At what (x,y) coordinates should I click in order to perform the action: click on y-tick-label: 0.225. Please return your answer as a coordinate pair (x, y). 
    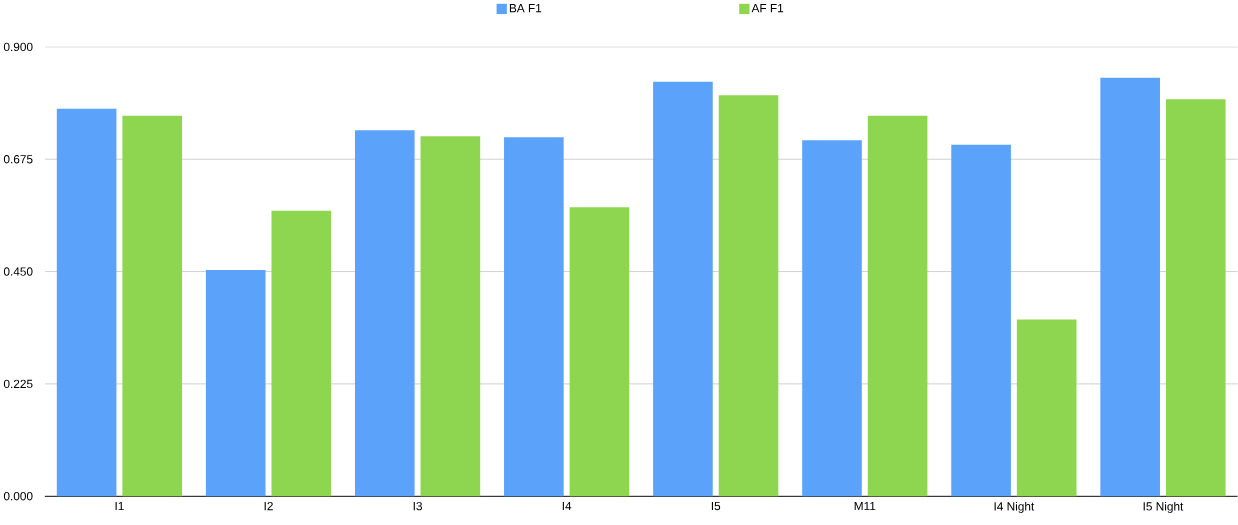
    Looking at the image, I should click on (18, 384).